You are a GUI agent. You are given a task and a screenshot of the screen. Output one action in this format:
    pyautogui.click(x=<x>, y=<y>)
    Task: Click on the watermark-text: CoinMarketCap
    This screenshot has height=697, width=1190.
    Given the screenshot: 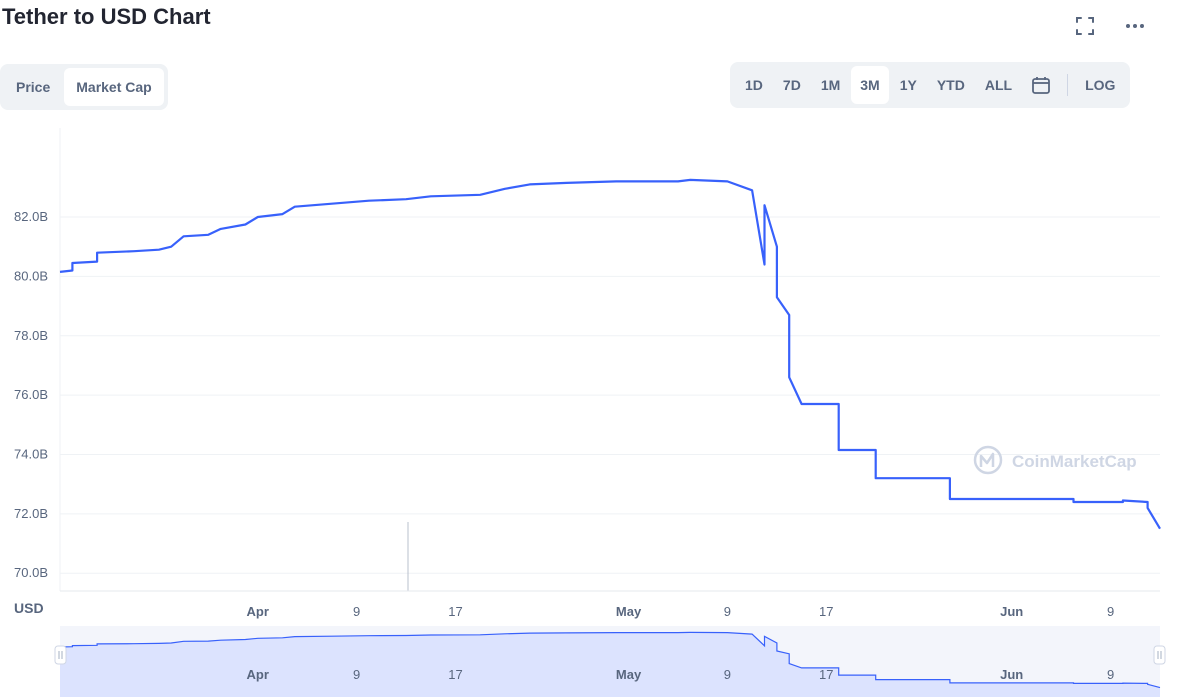 What is the action you would take?
    pyautogui.click(x=1074, y=461)
    